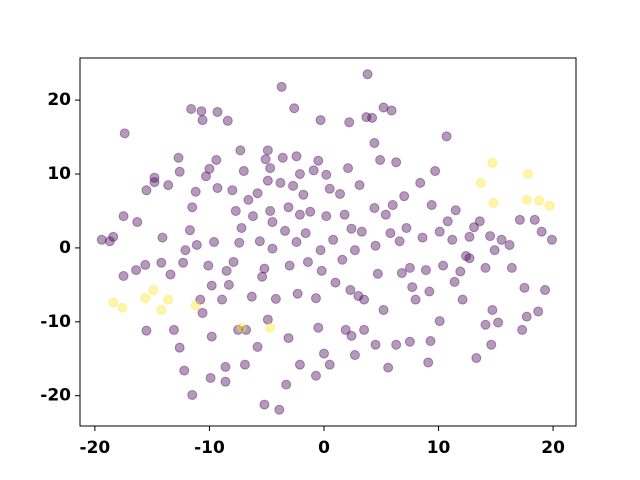  What do you see at coordinates (209, 448) in the screenshot?
I see `x-tick-label: -10` at bounding box center [209, 448].